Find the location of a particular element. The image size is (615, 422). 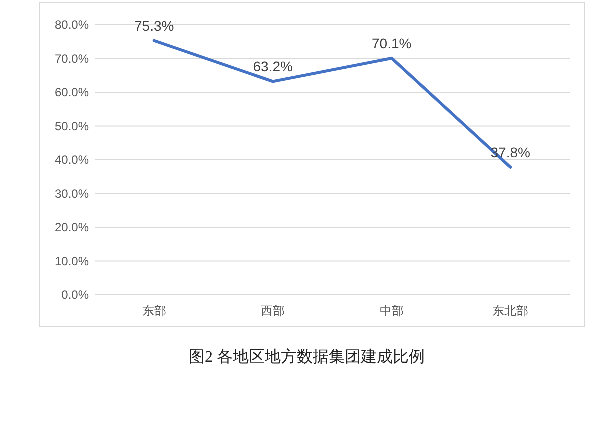

x-tick-label: 东部 is located at coordinates (154, 311).